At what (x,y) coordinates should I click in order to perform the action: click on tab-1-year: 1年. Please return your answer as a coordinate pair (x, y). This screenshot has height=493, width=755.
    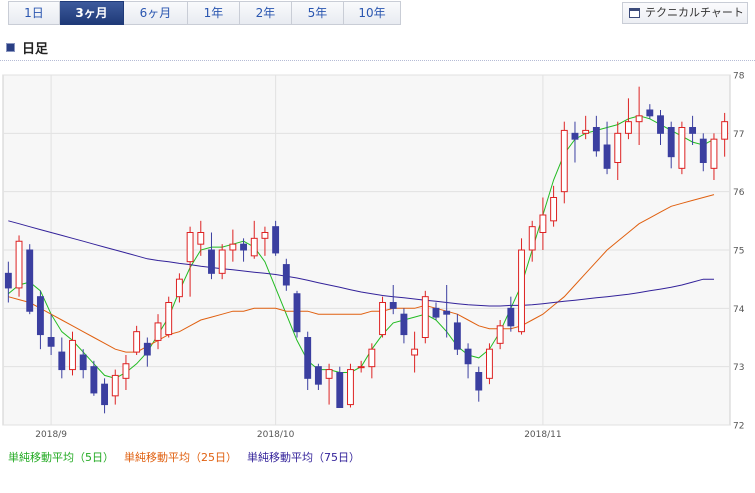
    Looking at the image, I should click on (214, 13).